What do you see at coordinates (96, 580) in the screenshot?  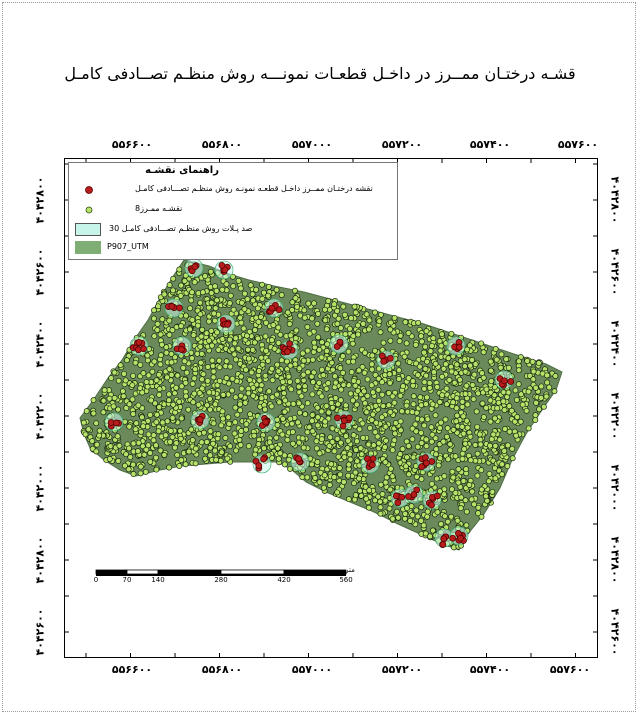 I see `scale-label: 0` at bounding box center [96, 580].